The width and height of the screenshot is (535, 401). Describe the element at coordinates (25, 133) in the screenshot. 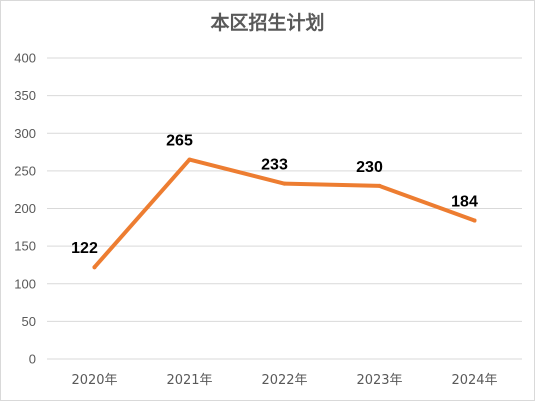

I see `y-tick-label: 300` at that location.